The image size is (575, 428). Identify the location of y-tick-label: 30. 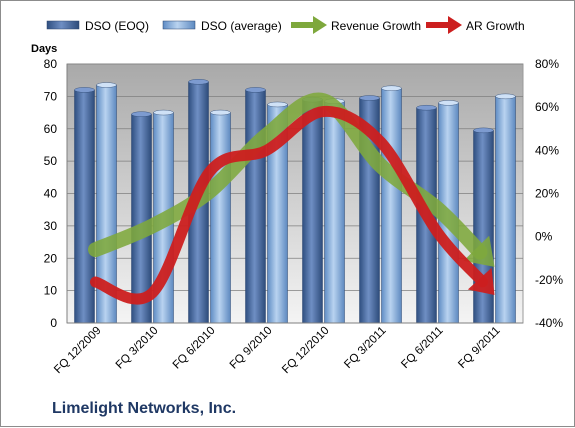
(51, 226).